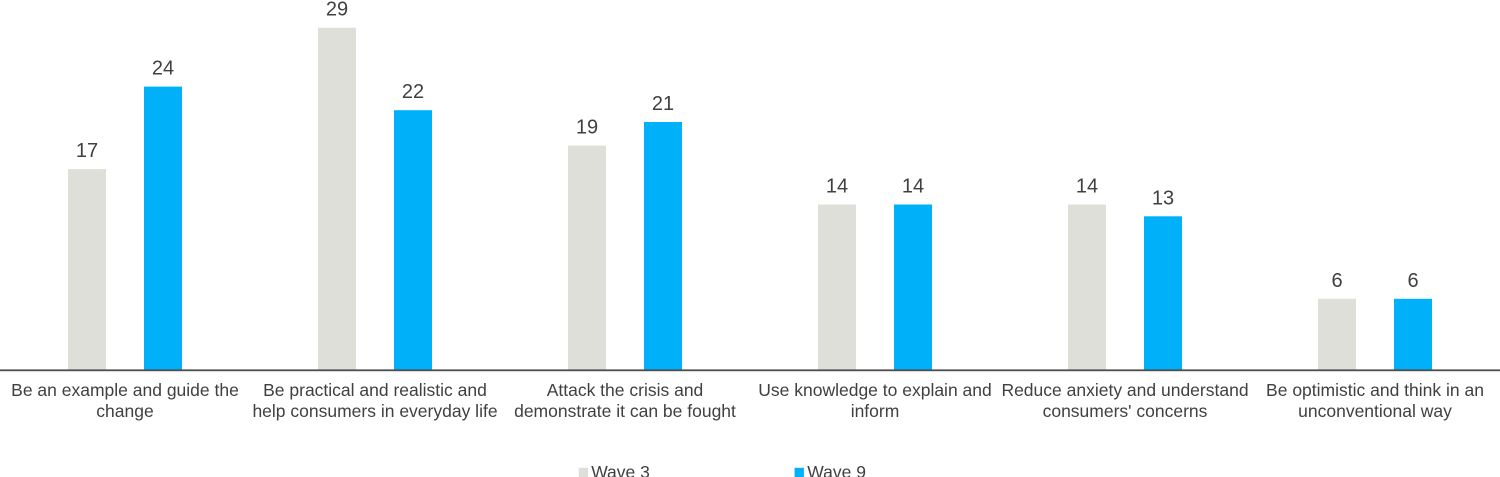 The height and width of the screenshot is (477, 1500). What do you see at coordinates (875, 411) in the screenshot?
I see `svg-text: inform` at bounding box center [875, 411].